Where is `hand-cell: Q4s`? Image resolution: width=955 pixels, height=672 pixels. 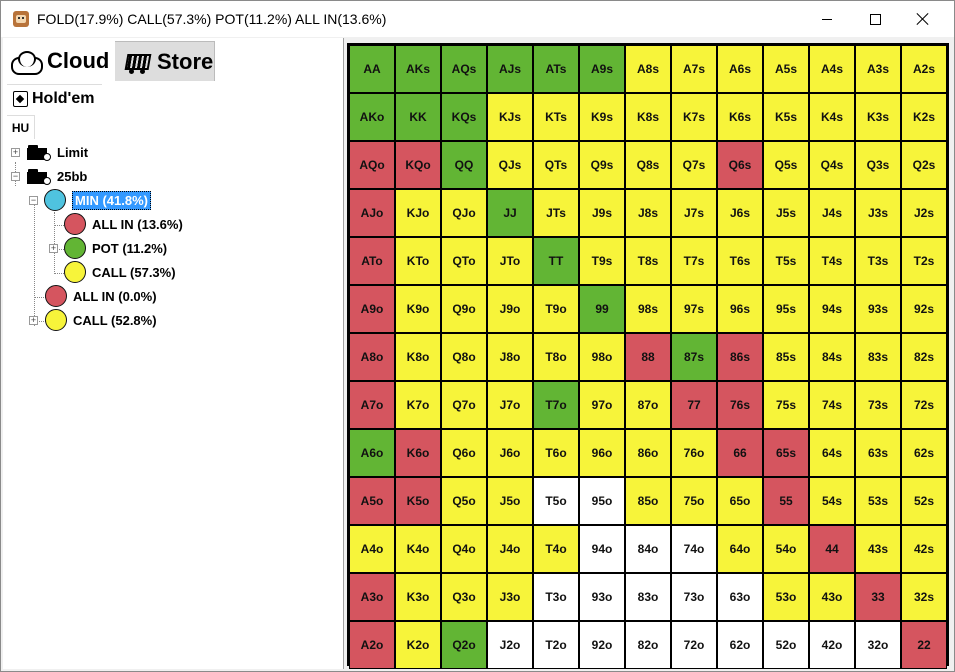 hand-cell: Q4s is located at coordinates (832, 165).